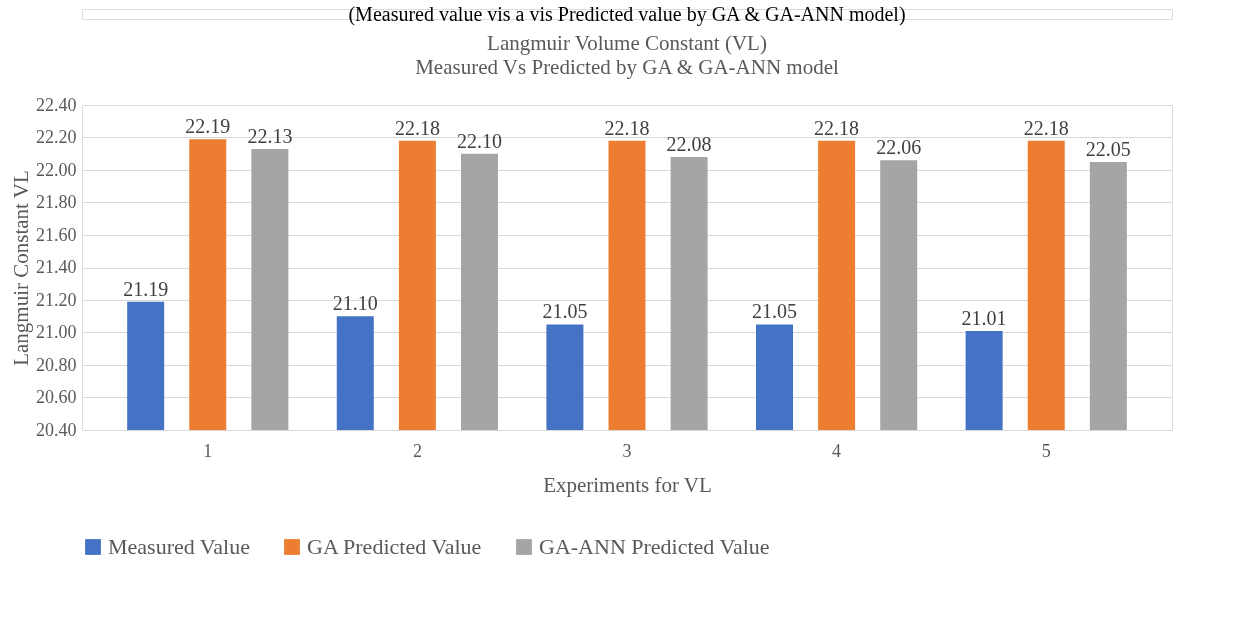 The height and width of the screenshot is (624, 1258). I want to click on data-label: 22.10, so click(479, 140).